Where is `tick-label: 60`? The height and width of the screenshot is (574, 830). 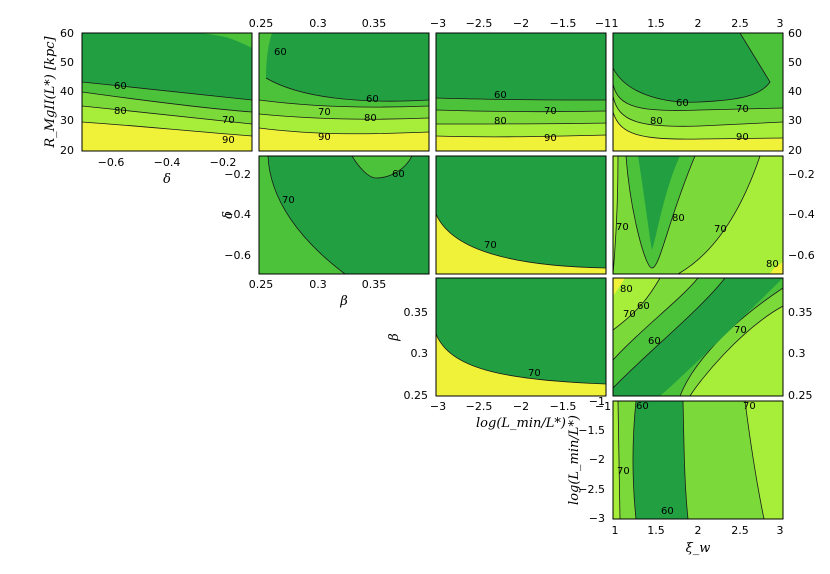 tick-label: 60 is located at coordinates (67, 33).